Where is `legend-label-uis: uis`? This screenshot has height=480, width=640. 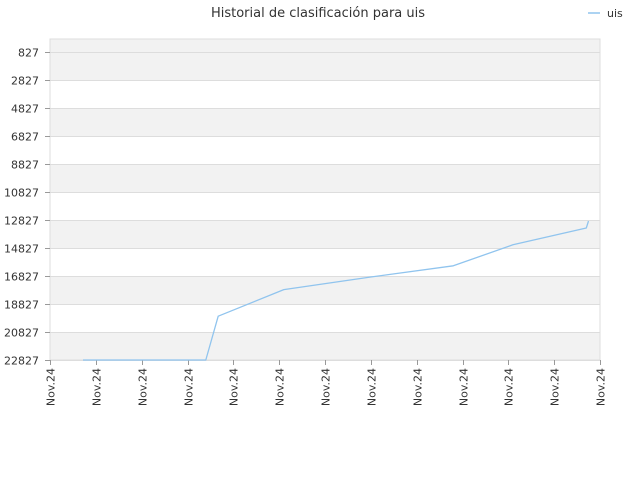 legend-label-uis: uis is located at coordinates (615, 13).